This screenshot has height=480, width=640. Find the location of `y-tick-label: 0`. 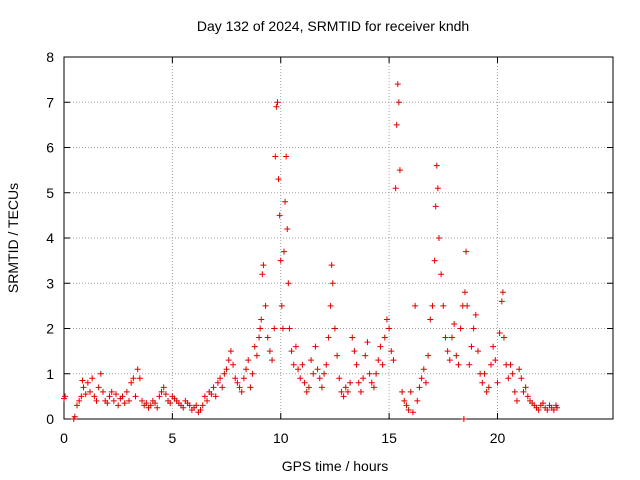

y-tick-label: 0 is located at coordinates (50, 419).